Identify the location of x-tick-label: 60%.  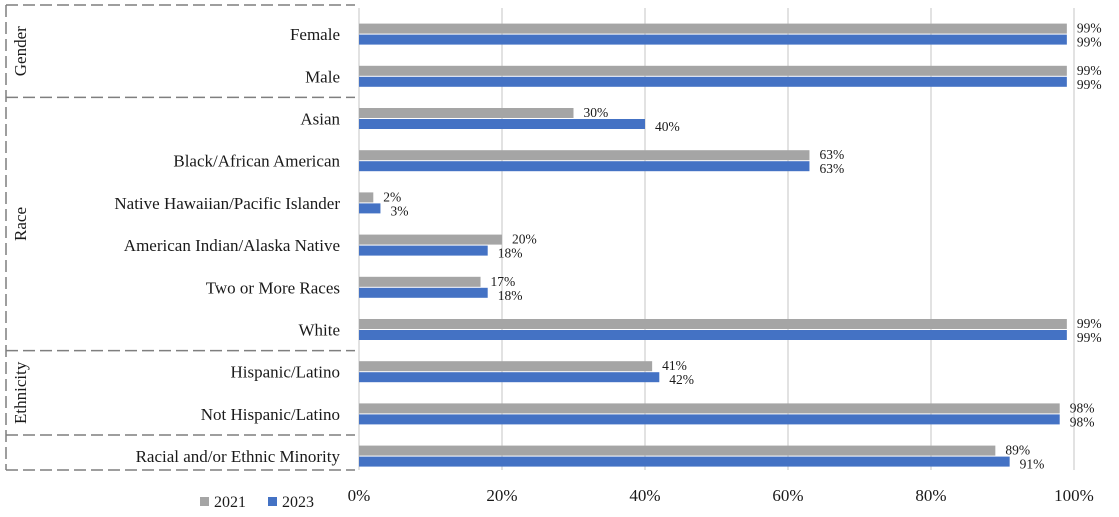
(787, 495).